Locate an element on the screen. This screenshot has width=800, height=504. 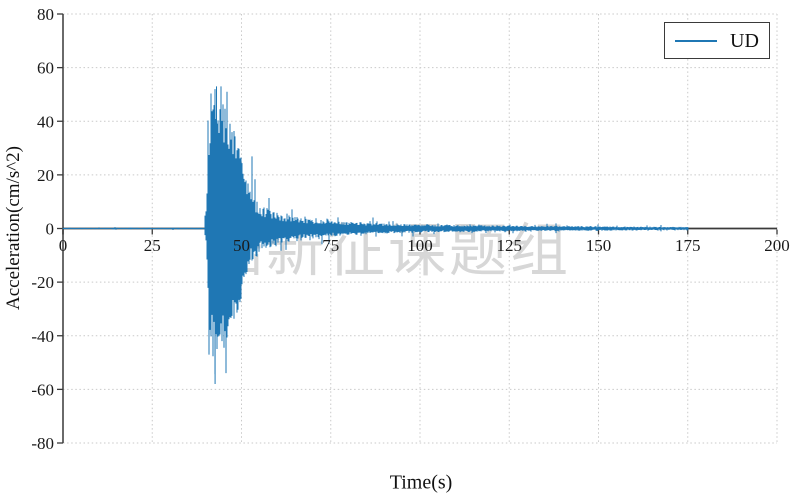
y-tick-label: 80 is located at coordinates (45, 14).